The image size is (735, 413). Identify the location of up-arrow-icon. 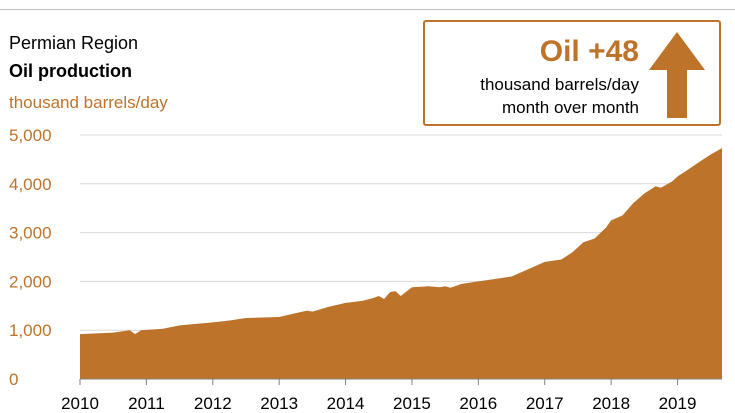
(677, 75).